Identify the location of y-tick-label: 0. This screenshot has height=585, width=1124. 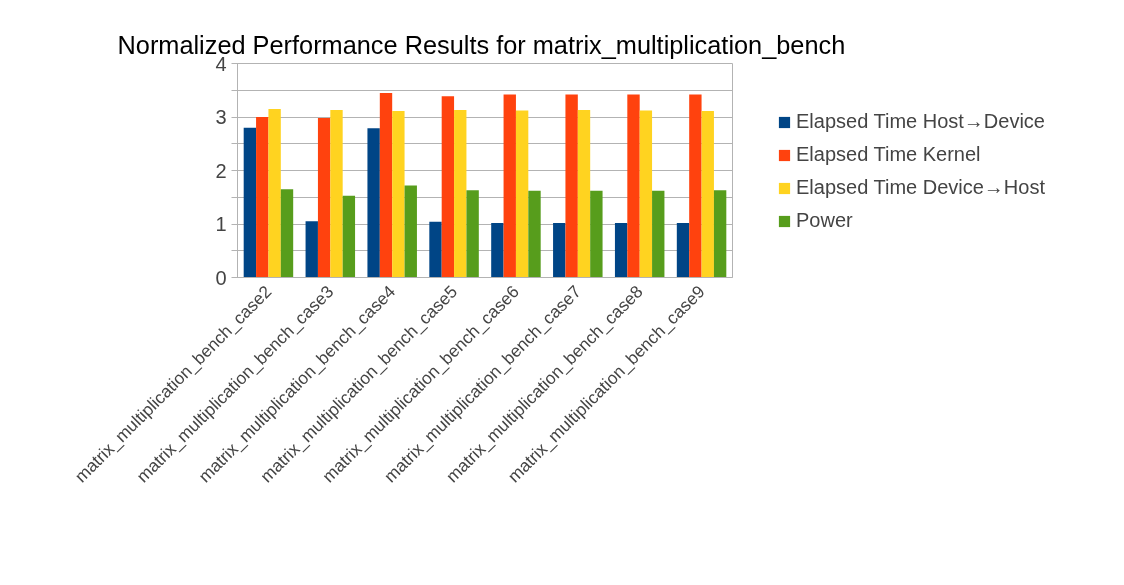
(221, 277).